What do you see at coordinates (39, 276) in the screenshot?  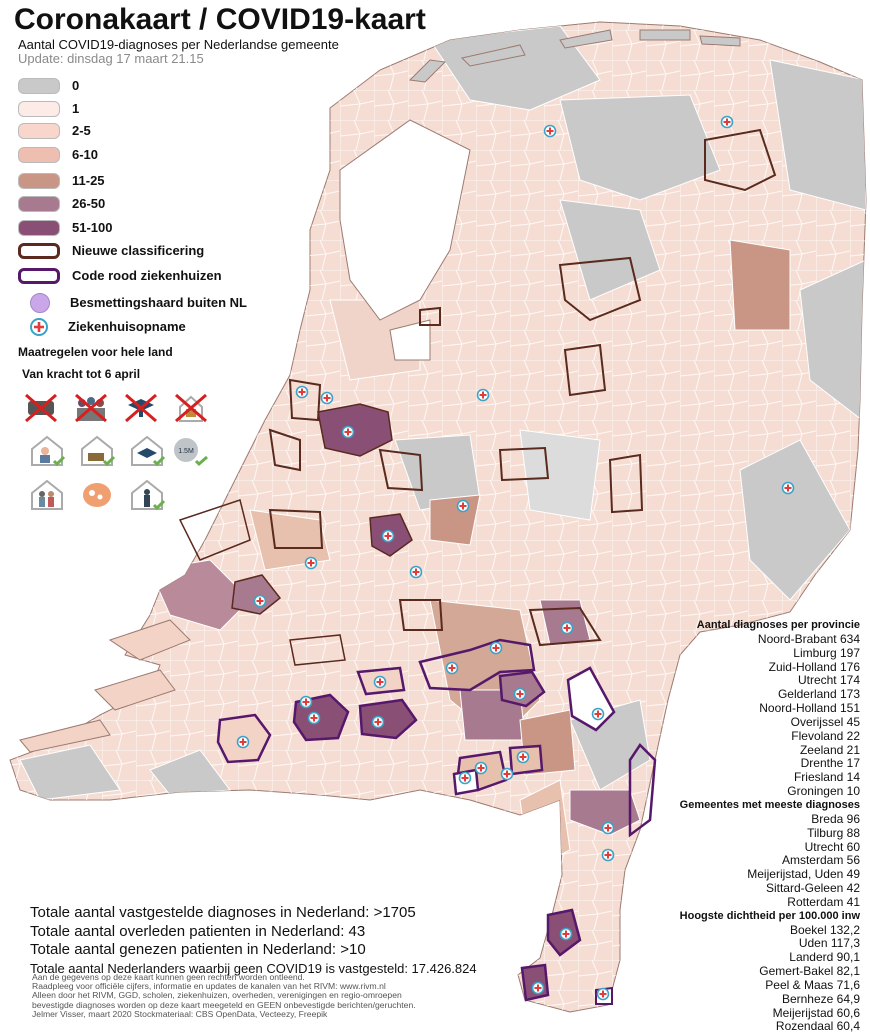 I see `legend-swatch-code-red` at bounding box center [39, 276].